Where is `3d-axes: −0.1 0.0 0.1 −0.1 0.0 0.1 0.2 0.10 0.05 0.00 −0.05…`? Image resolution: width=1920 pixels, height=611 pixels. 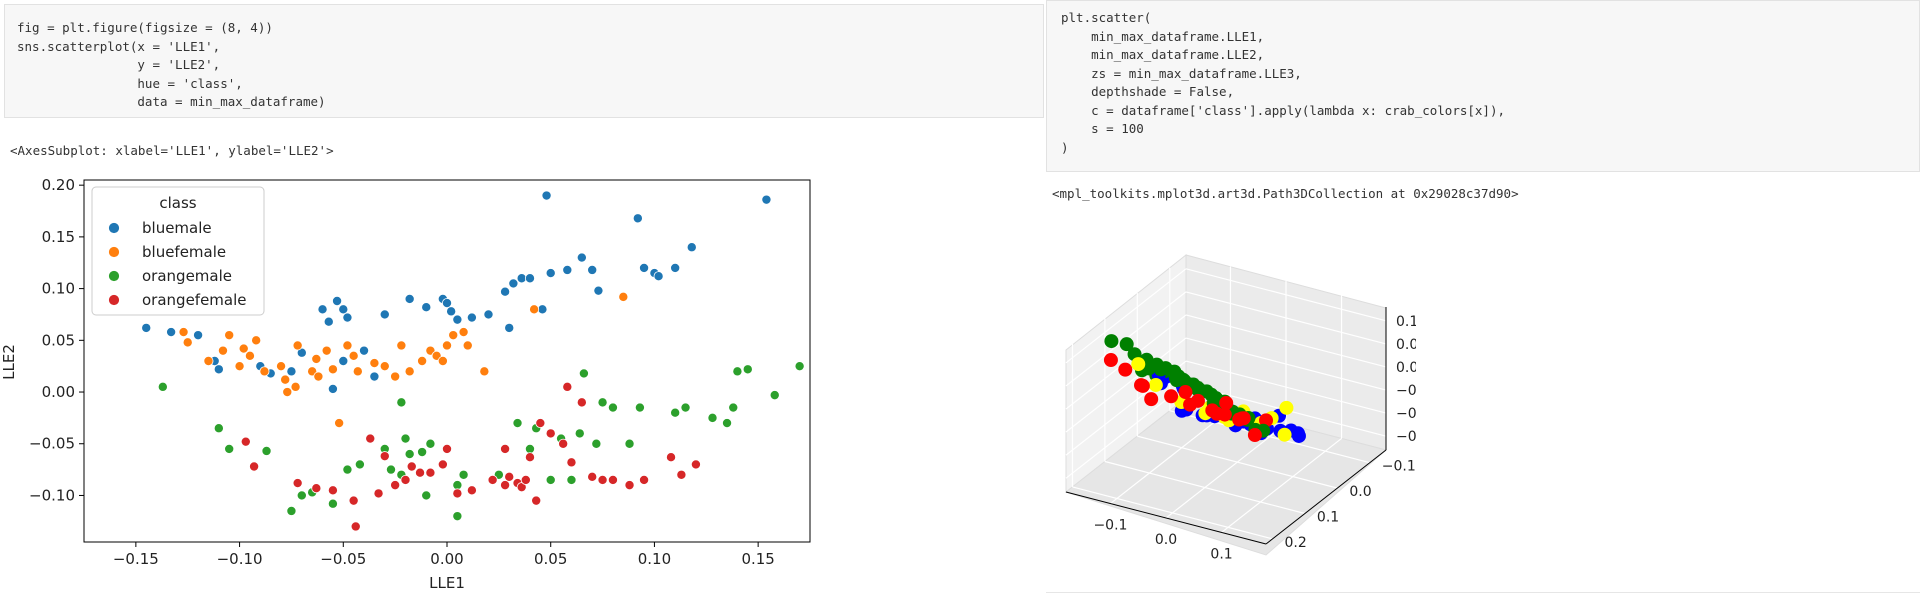 3d-axes: −0.1 0.0 0.1 −0.1 0.0 0.1 0.2 0.10 0.05 0.00 −0.05… is located at coordinates (1240, 434).